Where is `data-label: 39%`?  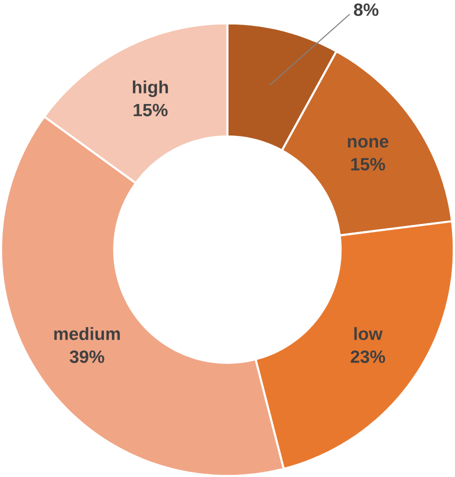
data-label: 39% is located at coordinates (87, 356).